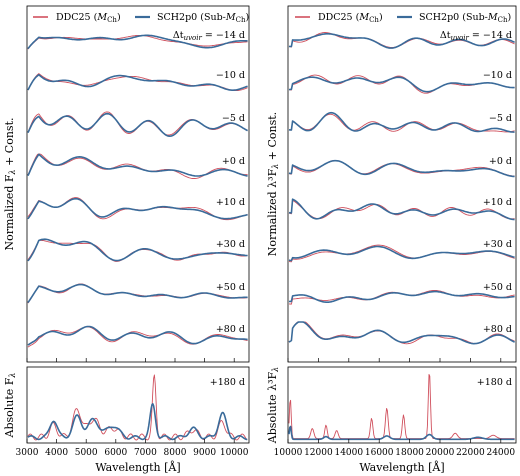 Image resolution: width=520 pixels, height=476 pixels. What do you see at coordinates (204, 453) in the screenshot?
I see `xtick-9000: 9000` at bounding box center [204, 453].